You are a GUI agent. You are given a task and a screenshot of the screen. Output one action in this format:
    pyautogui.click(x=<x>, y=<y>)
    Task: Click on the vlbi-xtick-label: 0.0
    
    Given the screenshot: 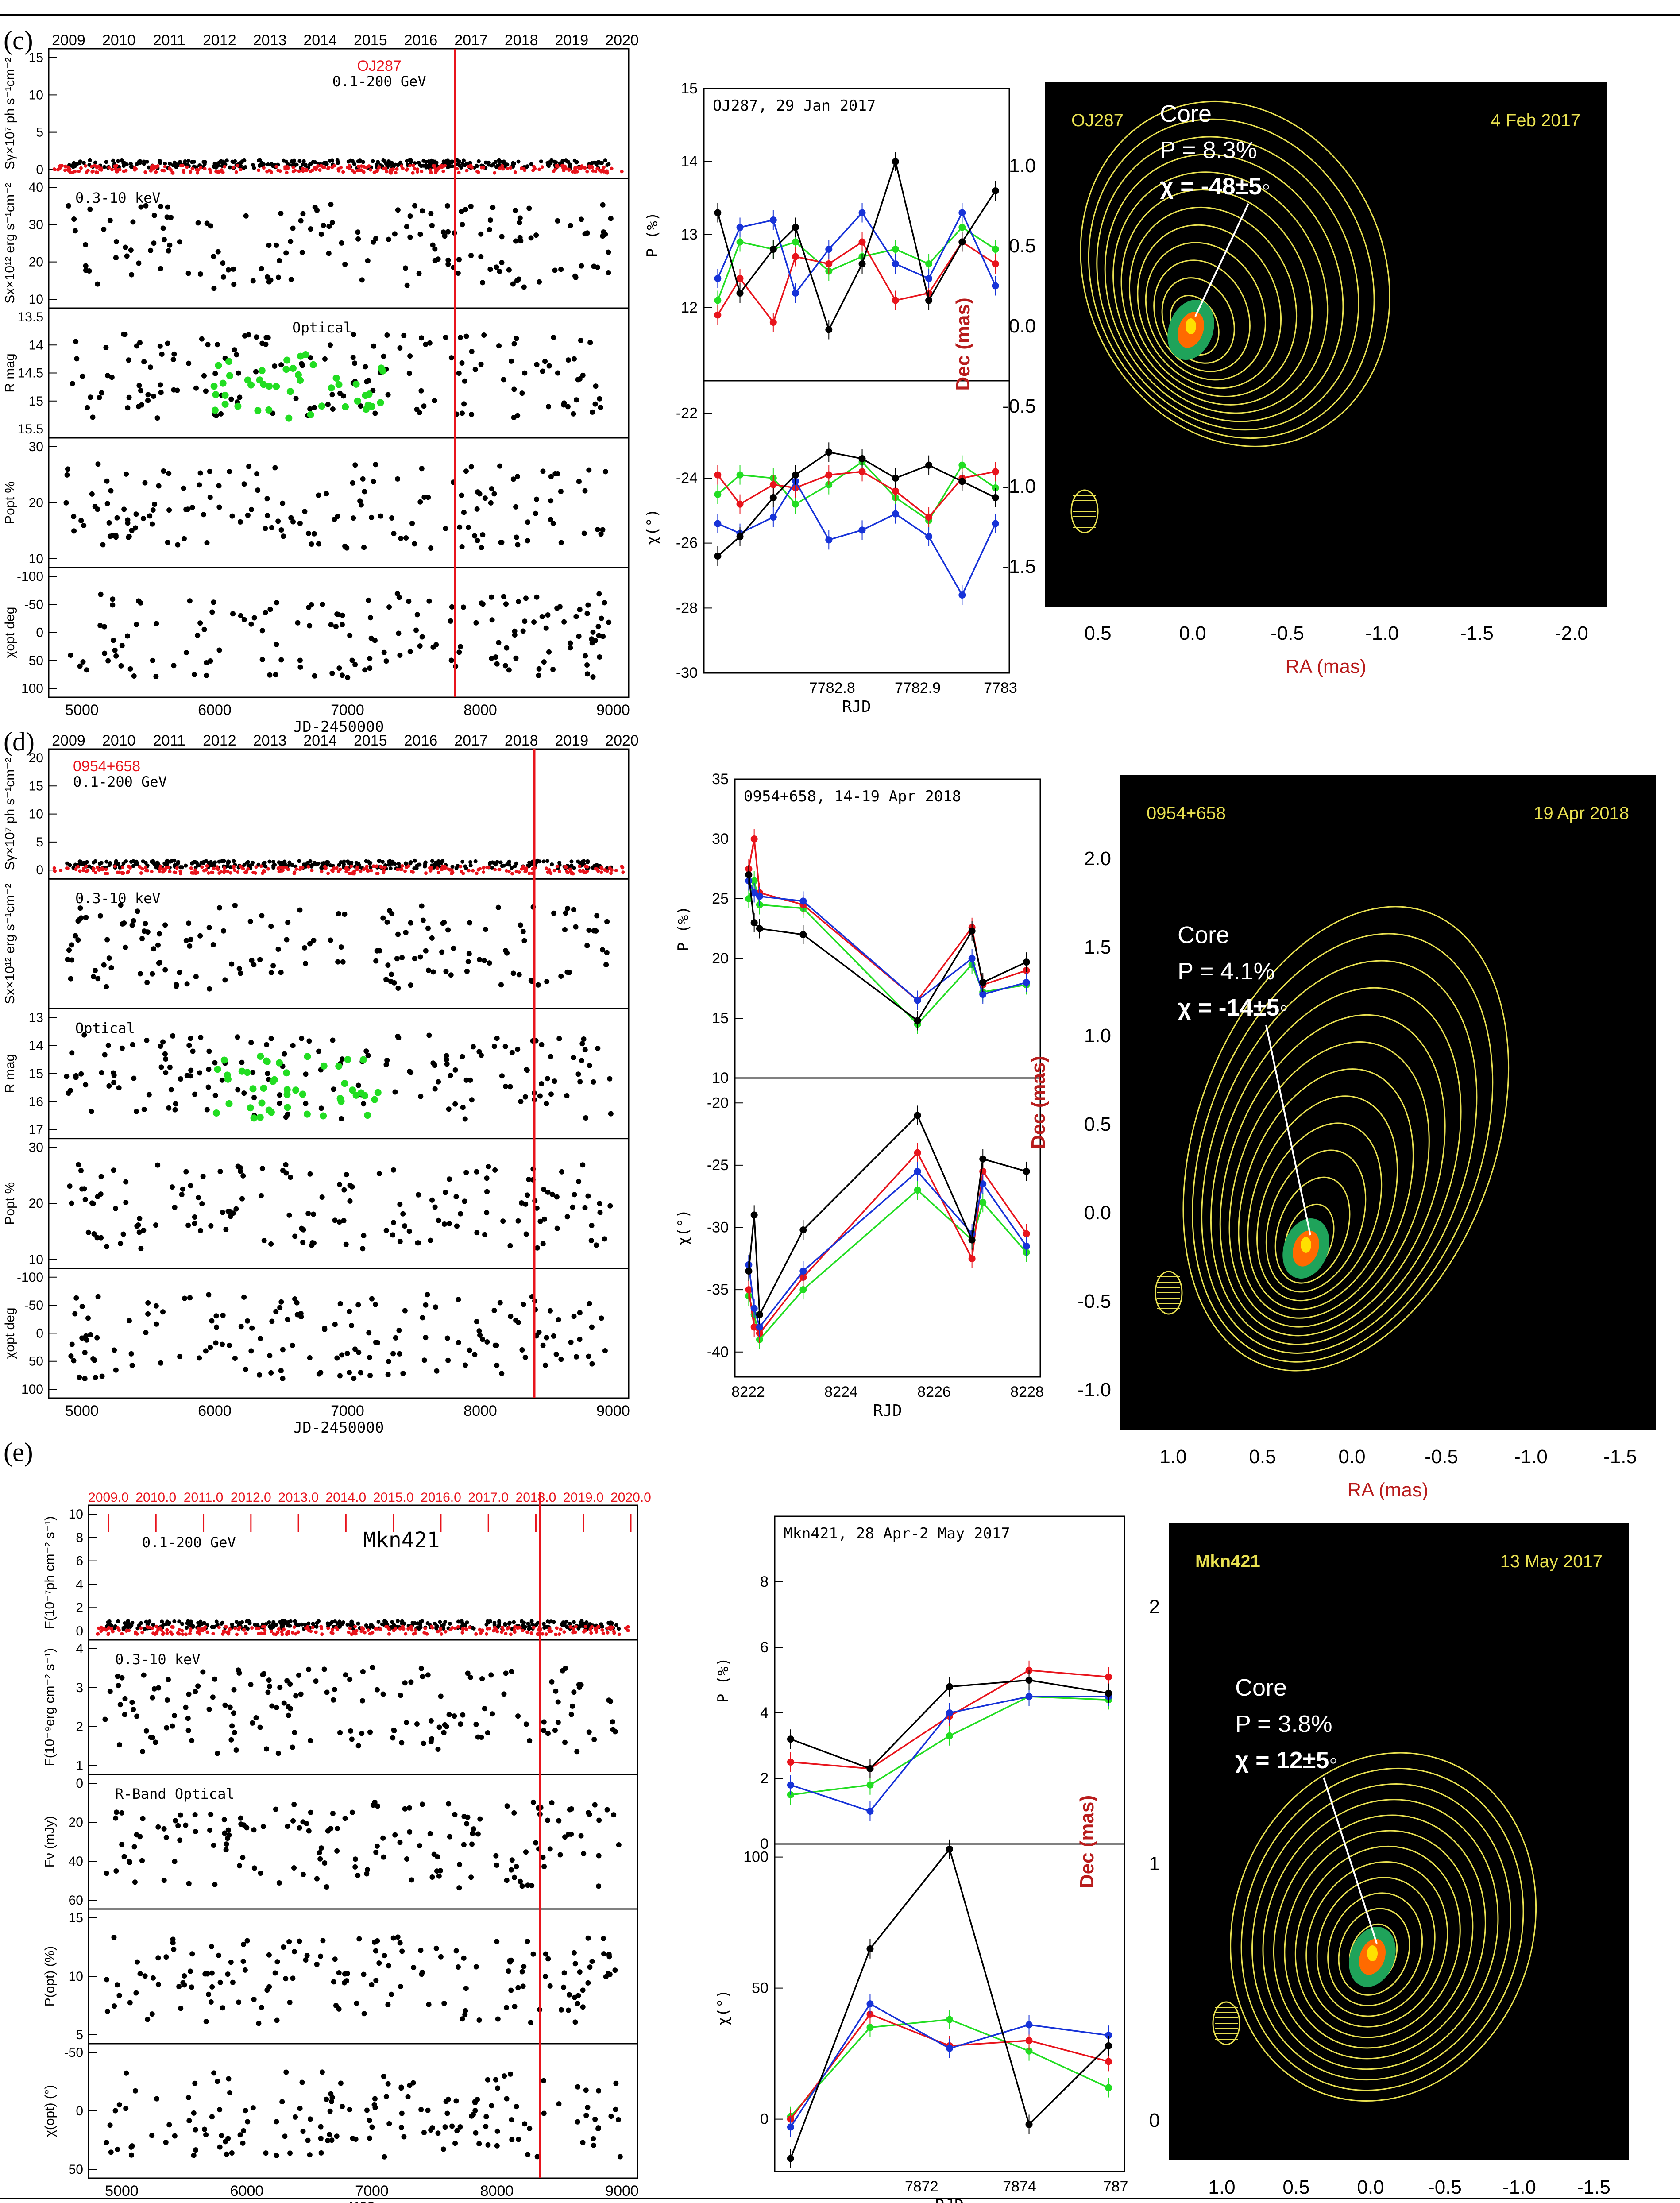 What is the action you would take?
    pyautogui.click(x=1192, y=633)
    